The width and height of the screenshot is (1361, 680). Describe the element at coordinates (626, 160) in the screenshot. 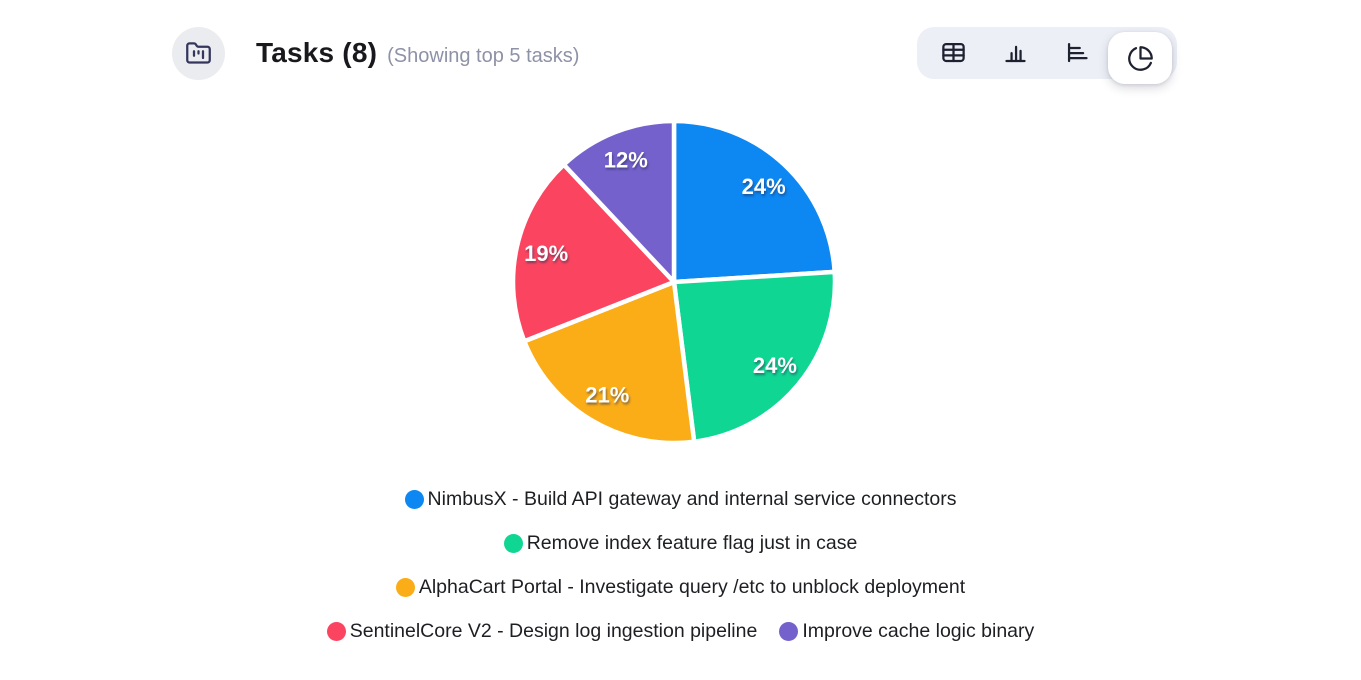

I see `pie-slice-label-4: 12%` at that location.